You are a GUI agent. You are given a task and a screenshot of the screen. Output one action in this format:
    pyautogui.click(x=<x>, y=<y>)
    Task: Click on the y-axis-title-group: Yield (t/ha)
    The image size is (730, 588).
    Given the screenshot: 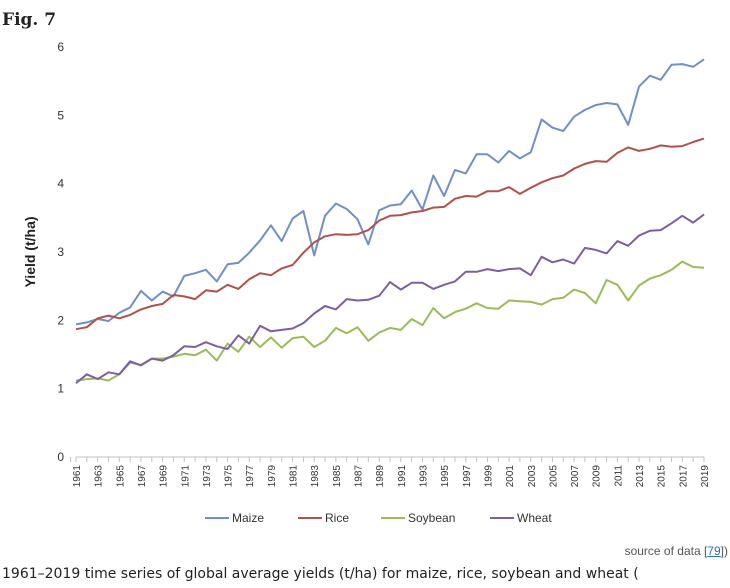 What is the action you would take?
    pyautogui.click(x=30, y=251)
    